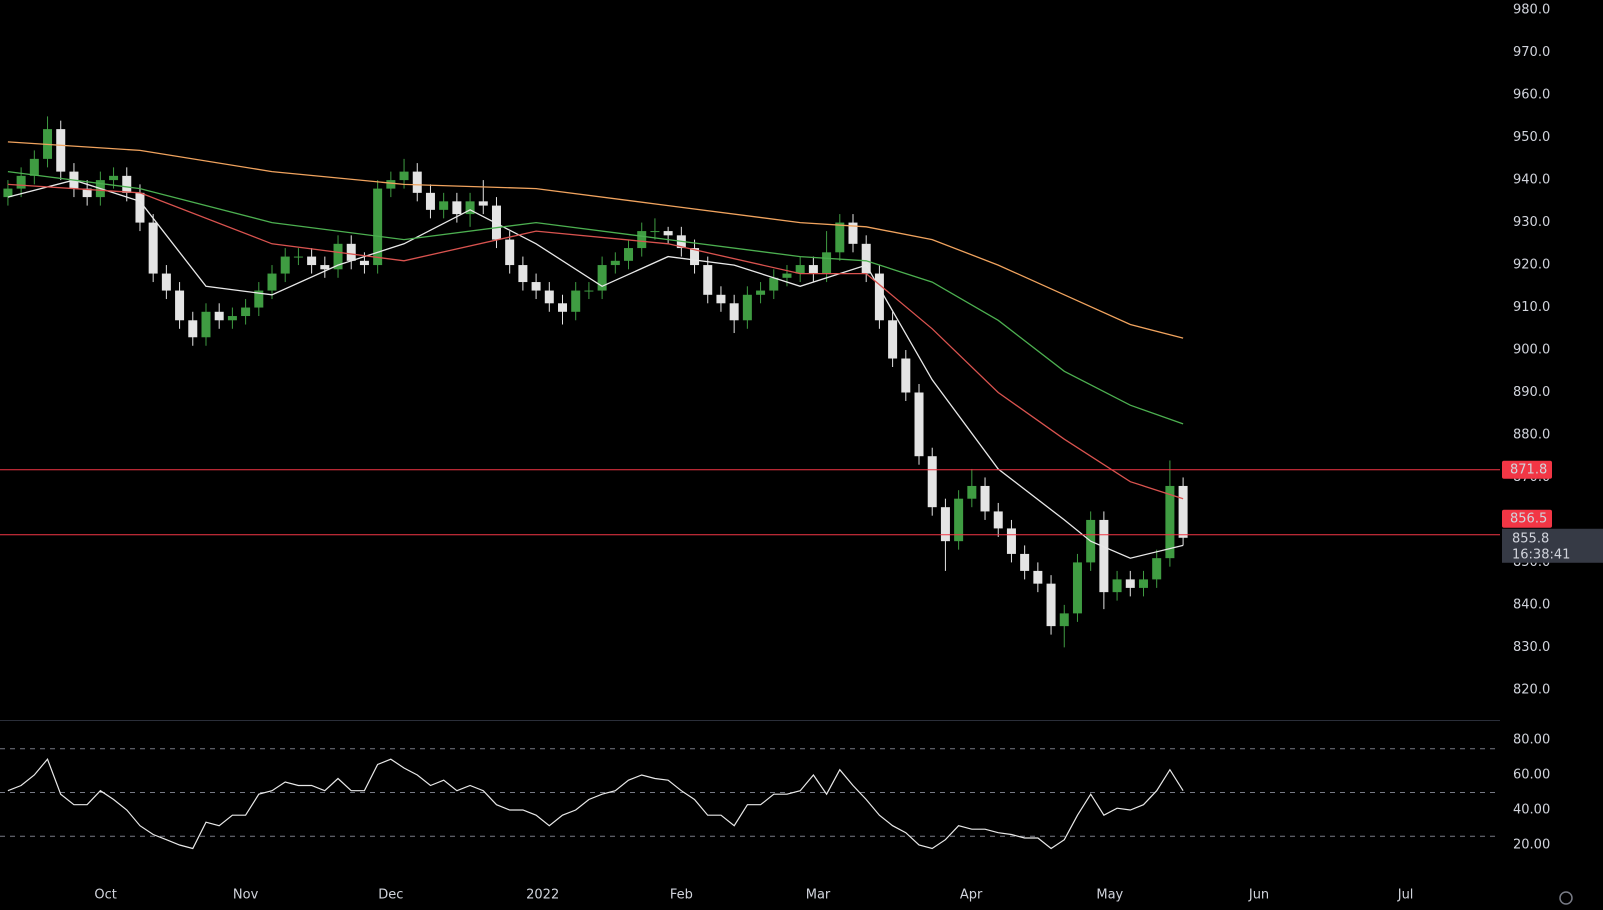  I want to click on y-tick-label: 980.0, so click(1531, 10).